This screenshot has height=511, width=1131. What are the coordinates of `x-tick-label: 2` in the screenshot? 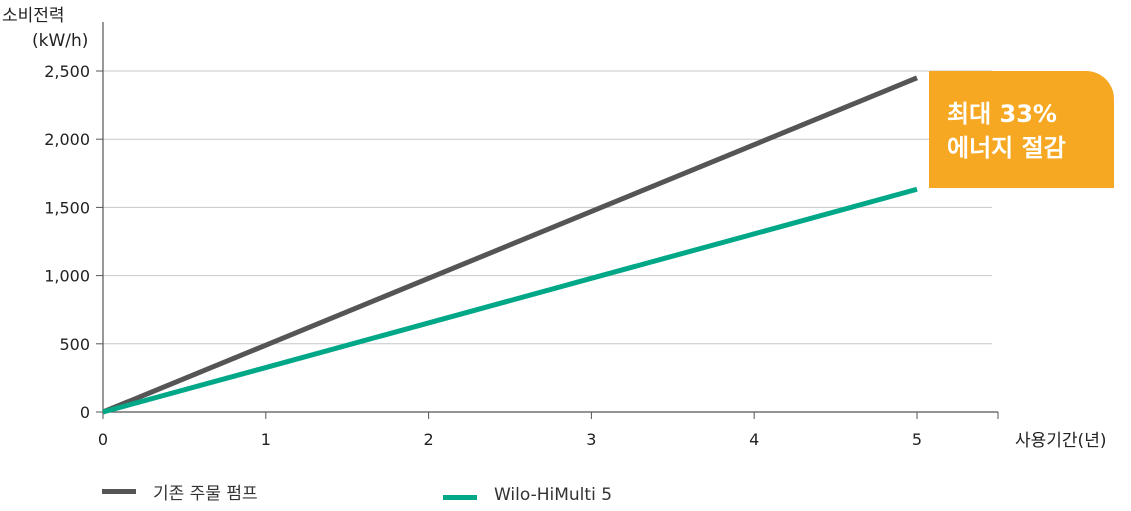 It's located at (429, 439).